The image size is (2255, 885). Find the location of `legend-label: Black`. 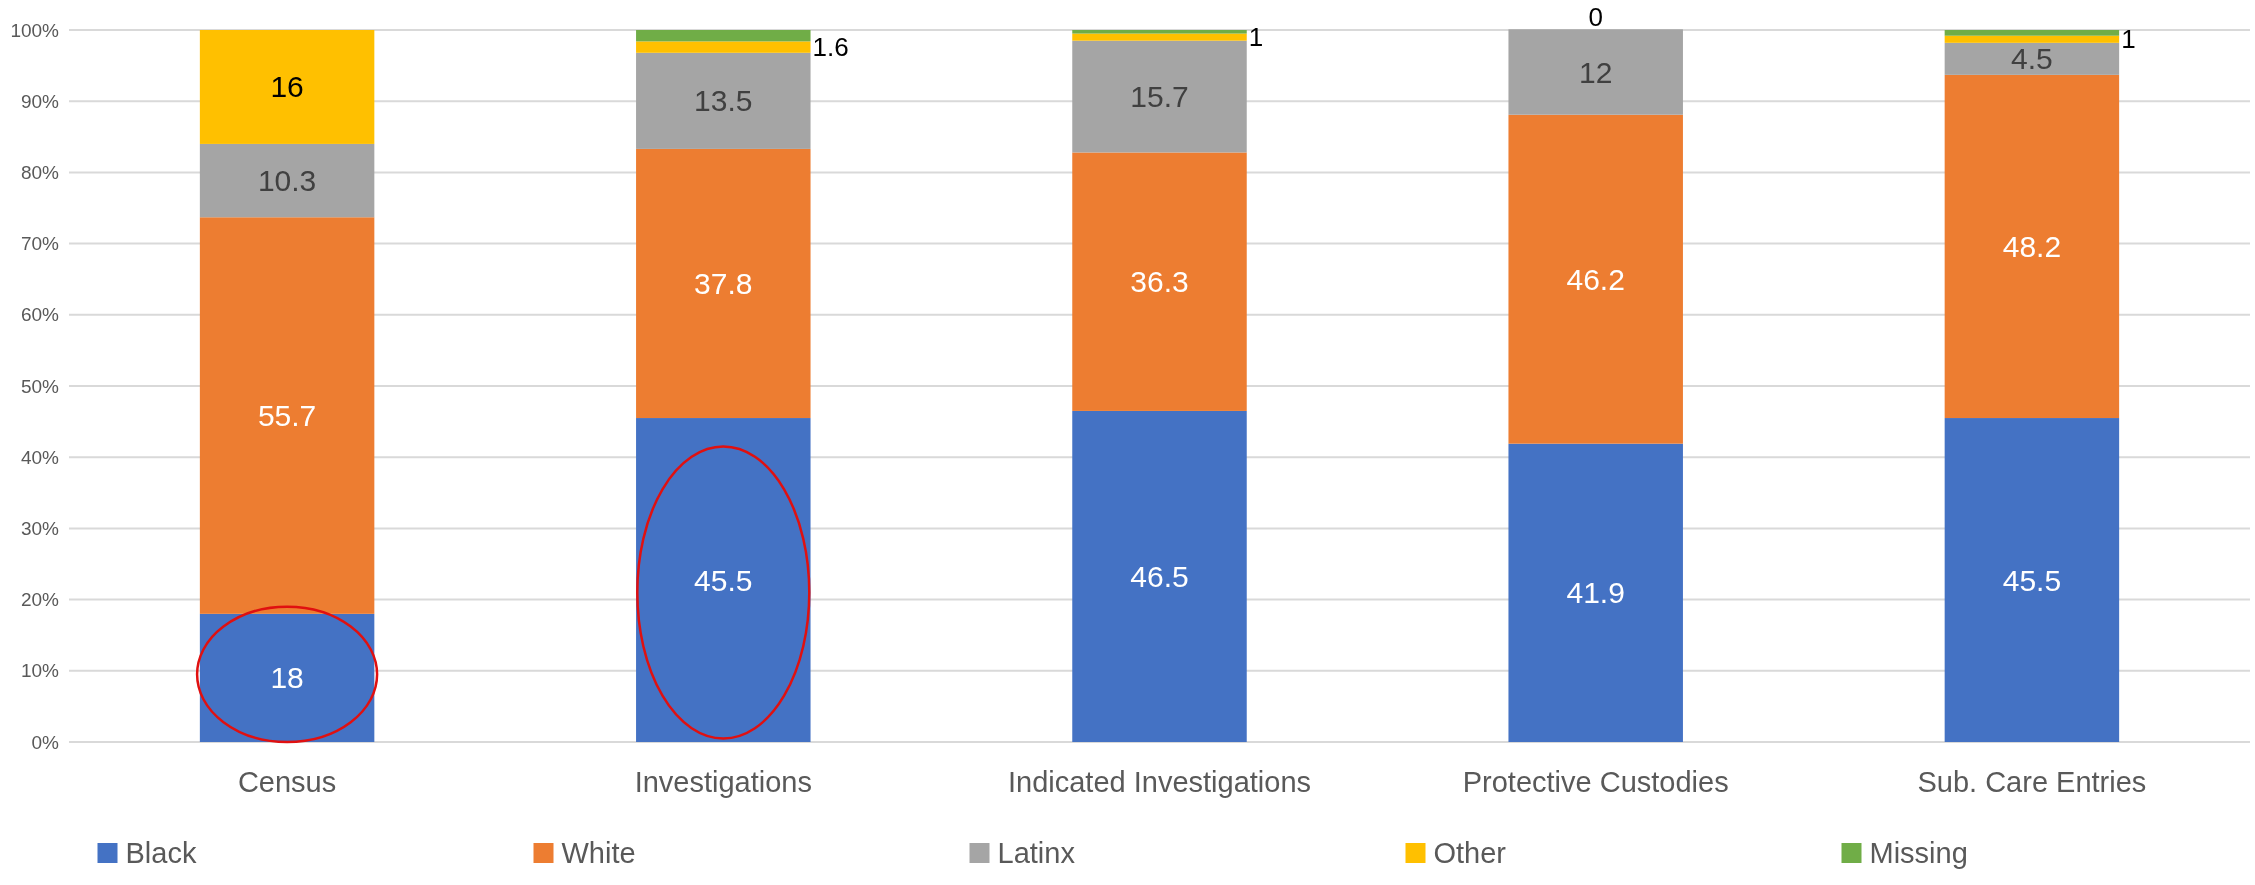

legend-label: Black is located at coordinates (161, 853).